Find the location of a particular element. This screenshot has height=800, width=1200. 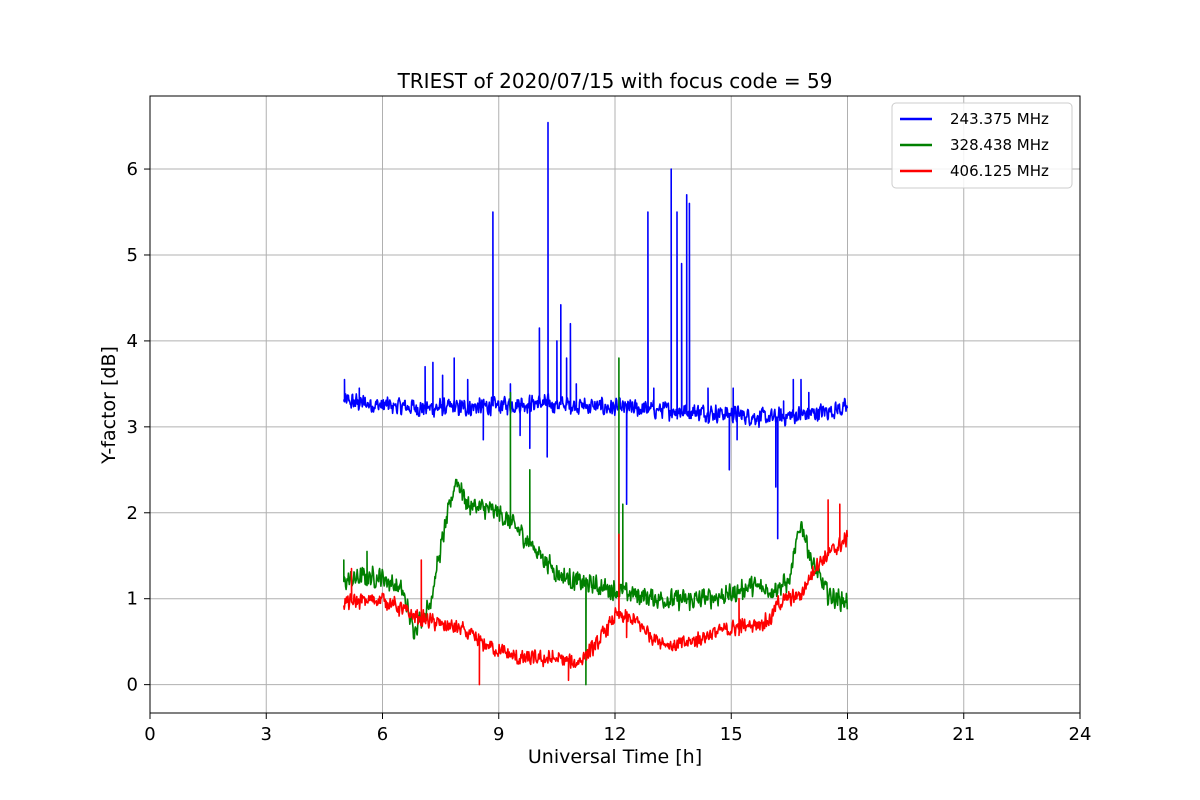

legend-label-243: 243.375 MHz is located at coordinates (999, 119).